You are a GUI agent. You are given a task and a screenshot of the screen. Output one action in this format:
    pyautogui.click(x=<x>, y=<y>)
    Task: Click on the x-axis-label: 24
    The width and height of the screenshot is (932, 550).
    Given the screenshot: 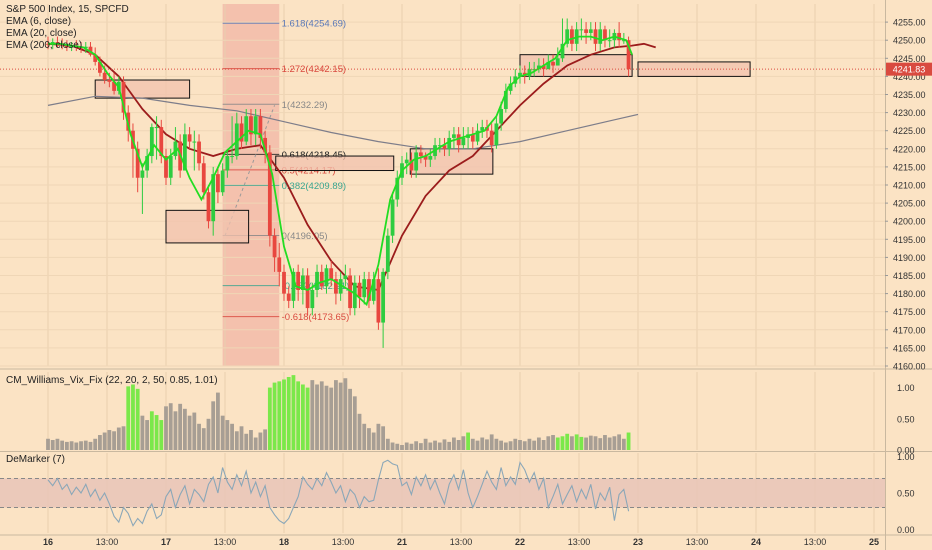 What is the action you would take?
    pyautogui.click(x=756, y=542)
    